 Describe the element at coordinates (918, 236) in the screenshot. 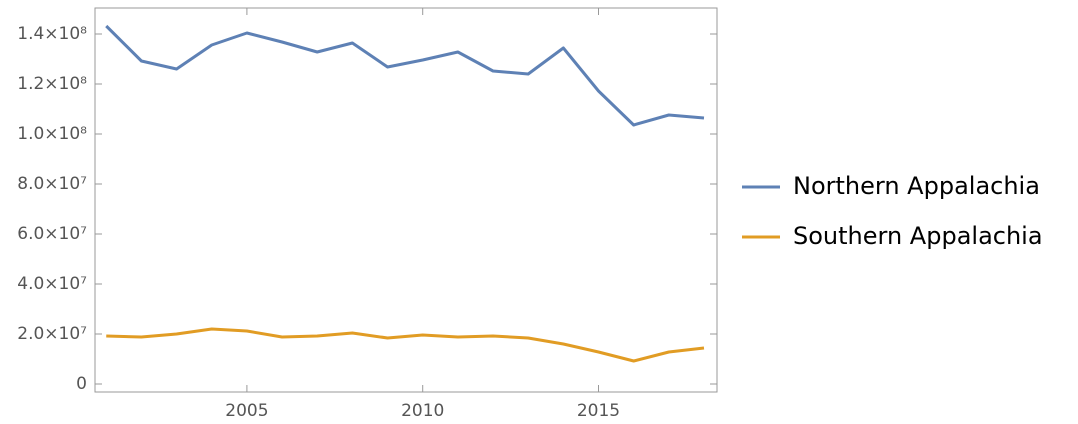

I see `legend-label: Southern Appalachia` at that location.